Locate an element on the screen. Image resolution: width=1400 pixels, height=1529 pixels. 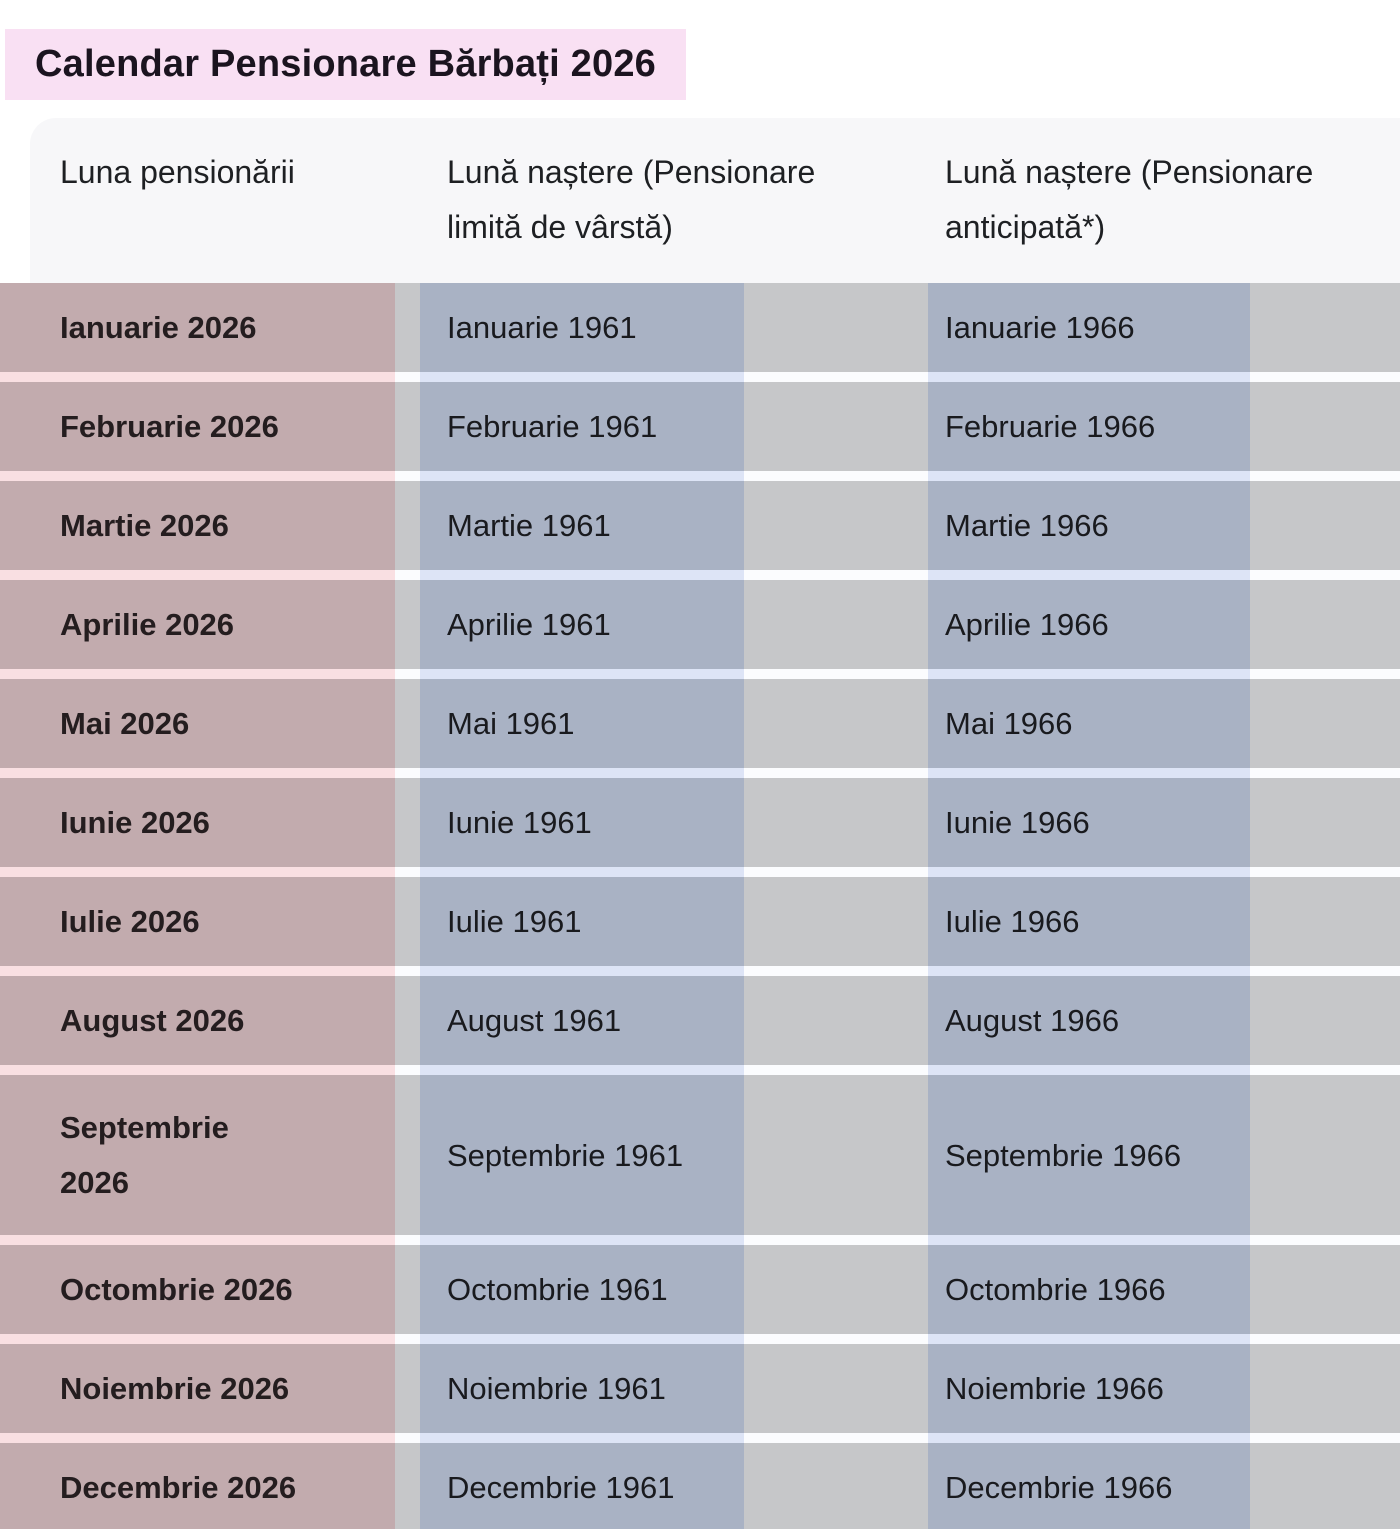
cell-anticipata: Mai 1966 is located at coordinates (1009, 723).